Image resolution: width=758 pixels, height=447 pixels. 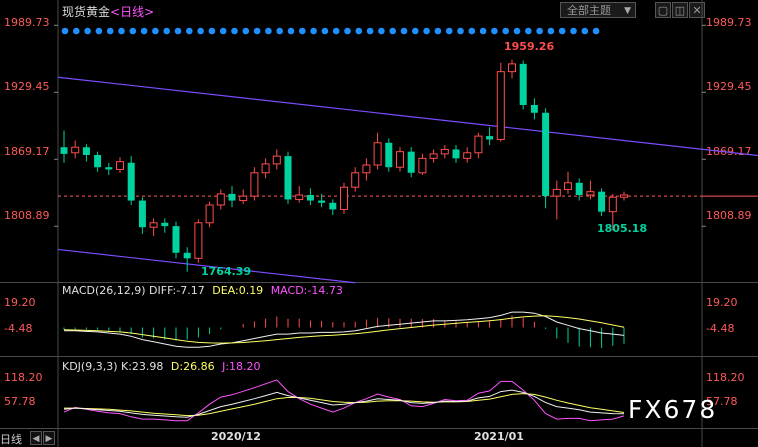 I want to click on kdj-k: K:23.98, so click(x=142, y=366).